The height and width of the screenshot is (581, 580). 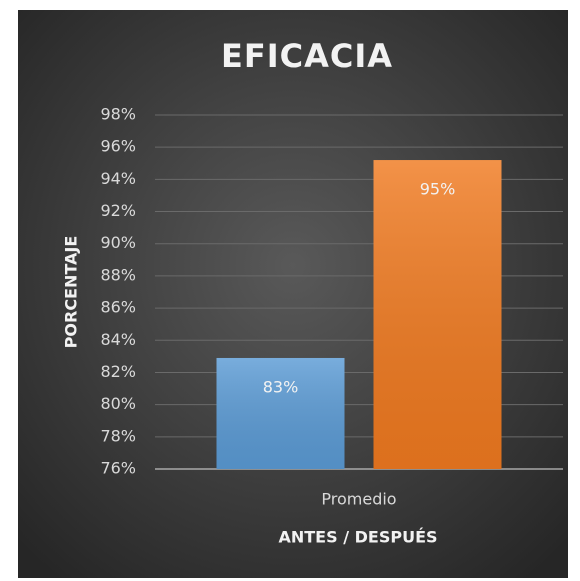 I want to click on y-tick-label: 86%, so click(x=118, y=307).